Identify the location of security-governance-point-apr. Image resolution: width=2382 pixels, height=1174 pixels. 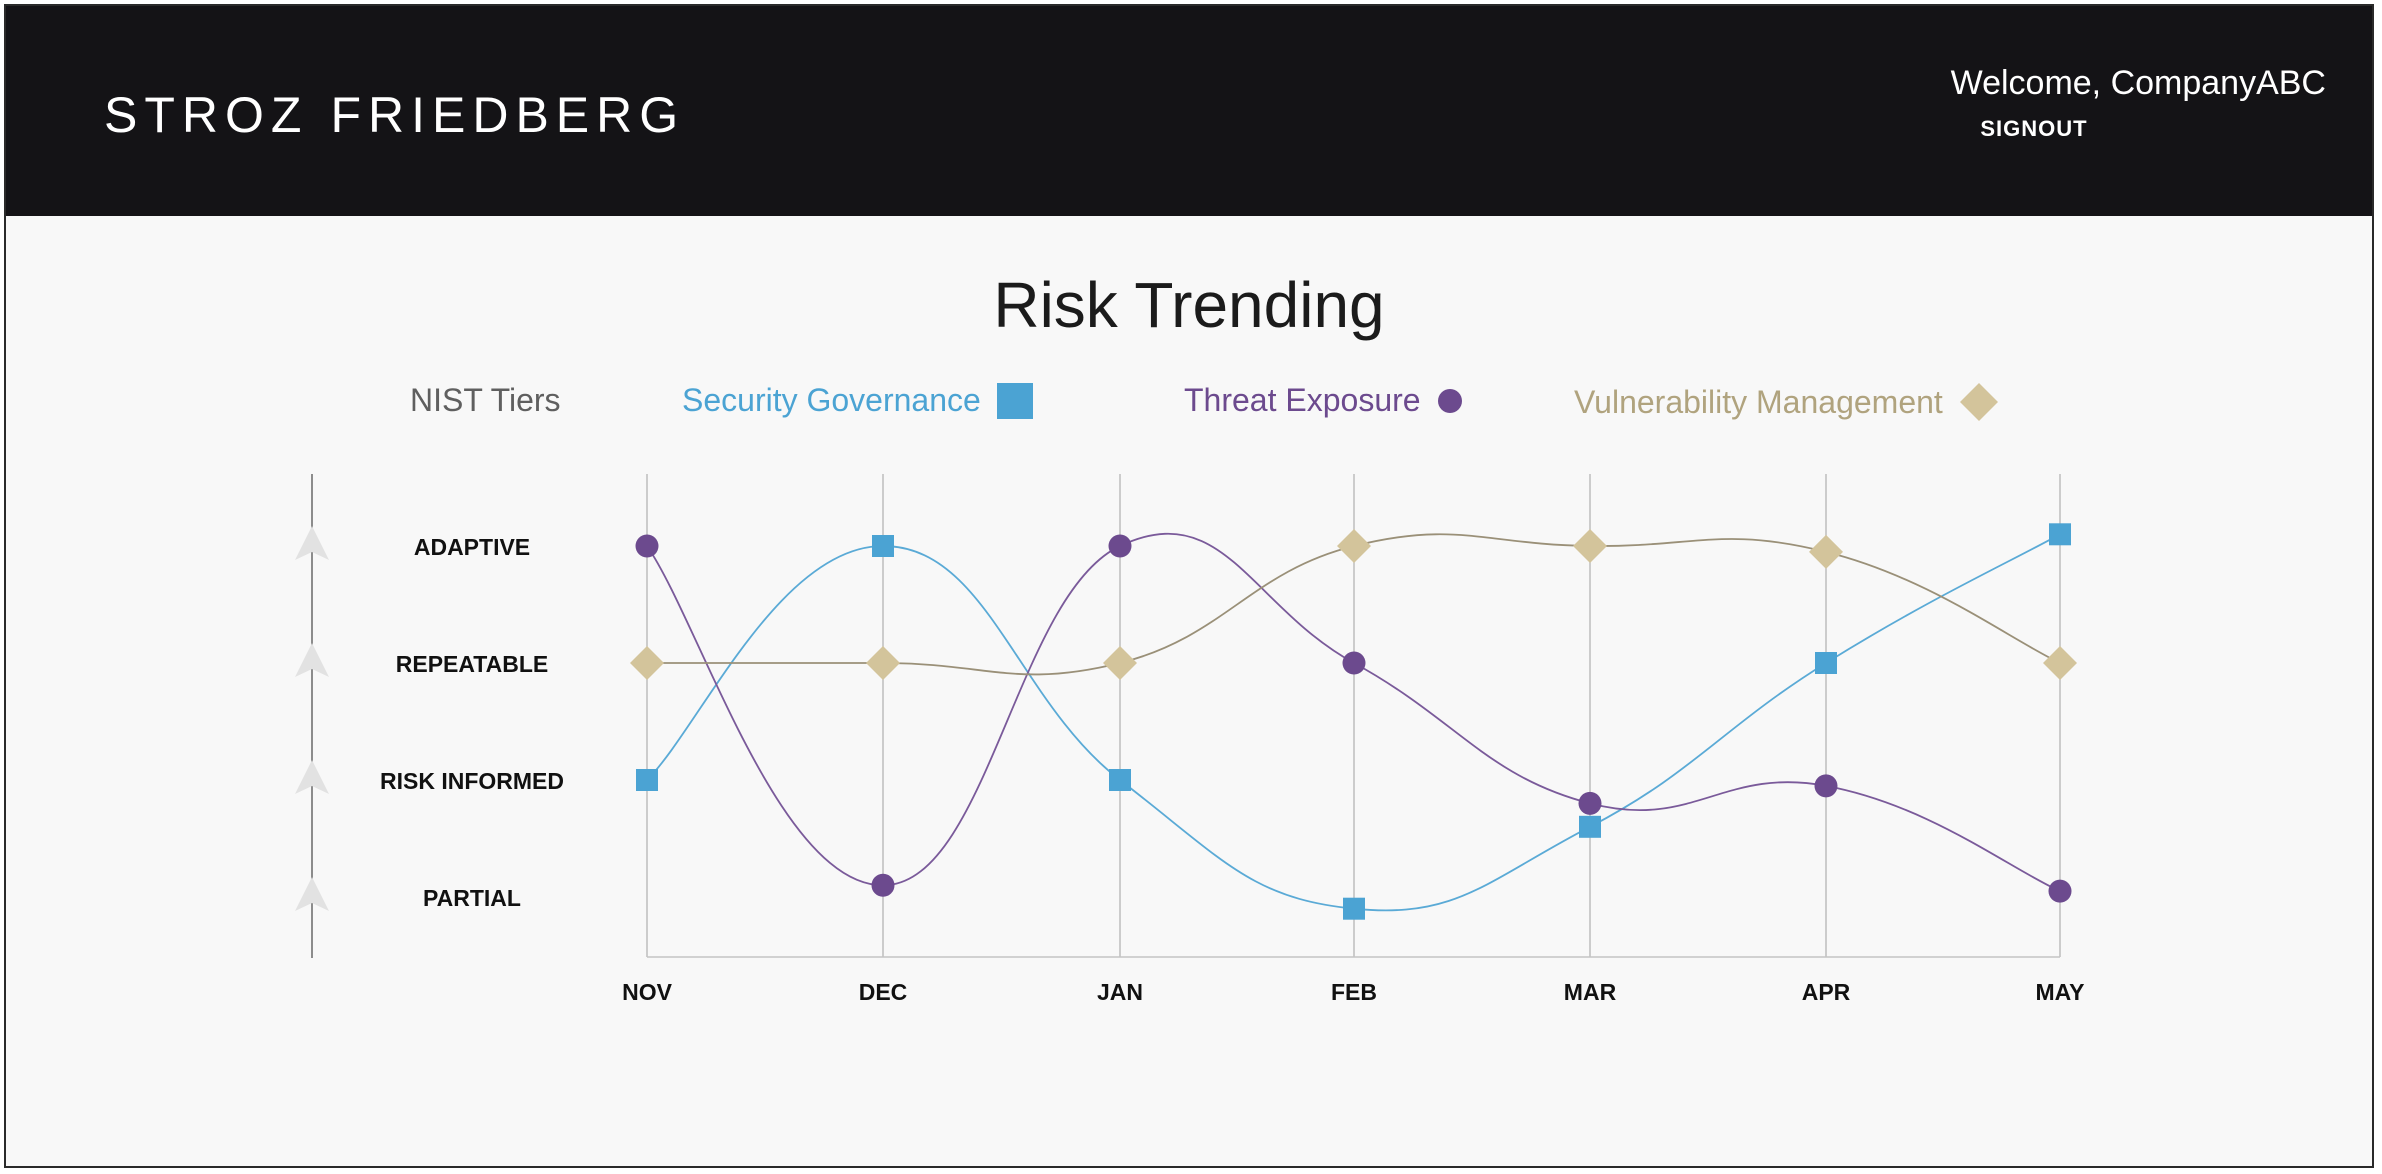
(1826, 663).